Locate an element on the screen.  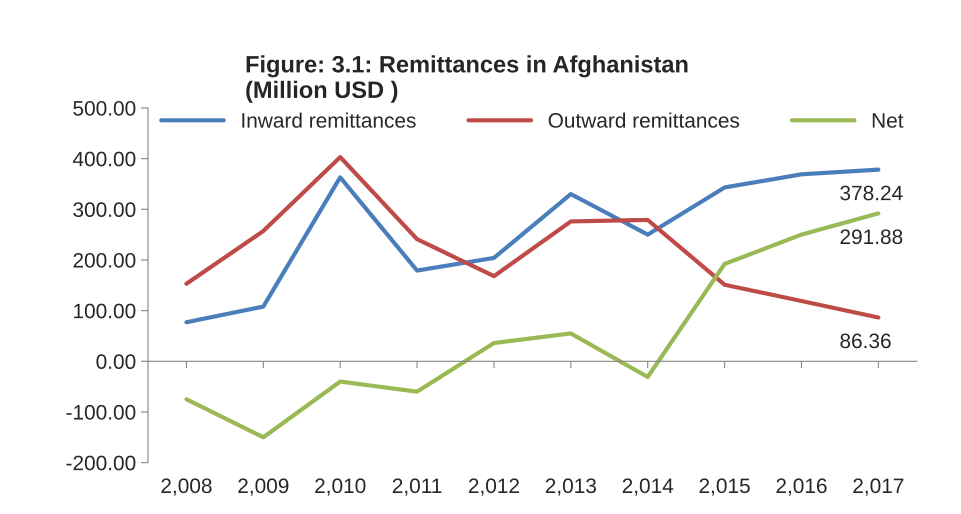
x-tick-label: 2,010 is located at coordinates (340, 487).